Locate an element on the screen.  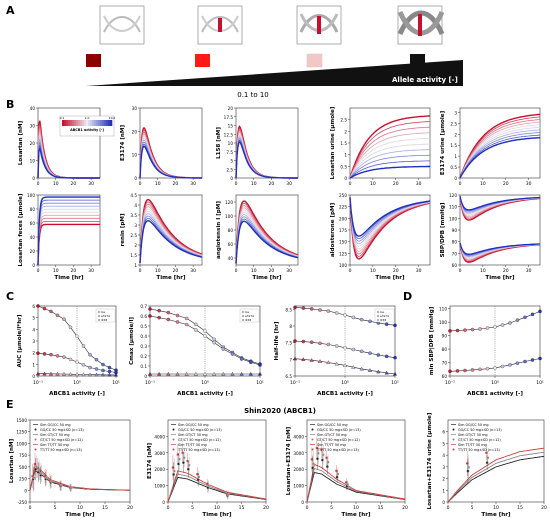
y-tick-label: 10 is located at coordinates (135, 155).